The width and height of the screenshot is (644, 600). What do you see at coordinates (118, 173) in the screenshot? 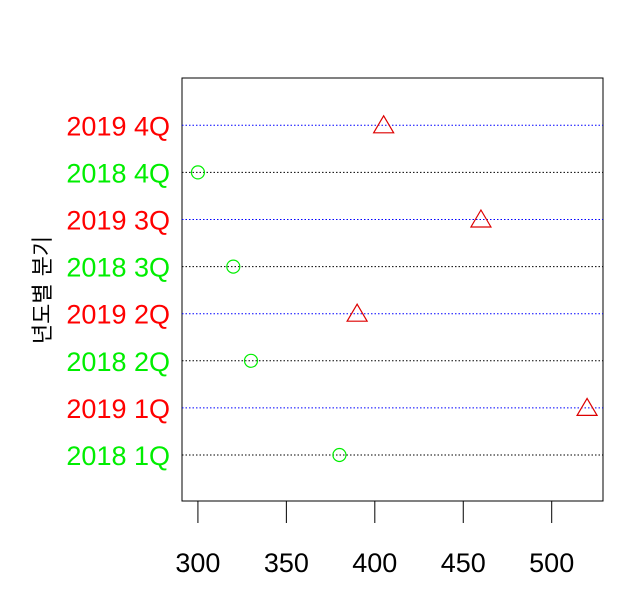
I see `category-label: 2018 4Q` at bounding box center [118, 173].